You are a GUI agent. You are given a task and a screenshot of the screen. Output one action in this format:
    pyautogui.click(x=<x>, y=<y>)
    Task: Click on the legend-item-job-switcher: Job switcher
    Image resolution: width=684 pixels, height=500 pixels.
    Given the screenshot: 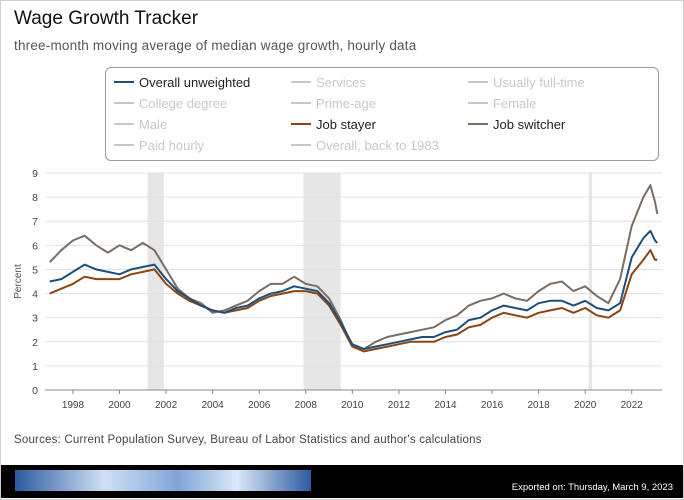 What is the action you would take?
    pyautogui.click(x=516, y=124)
    